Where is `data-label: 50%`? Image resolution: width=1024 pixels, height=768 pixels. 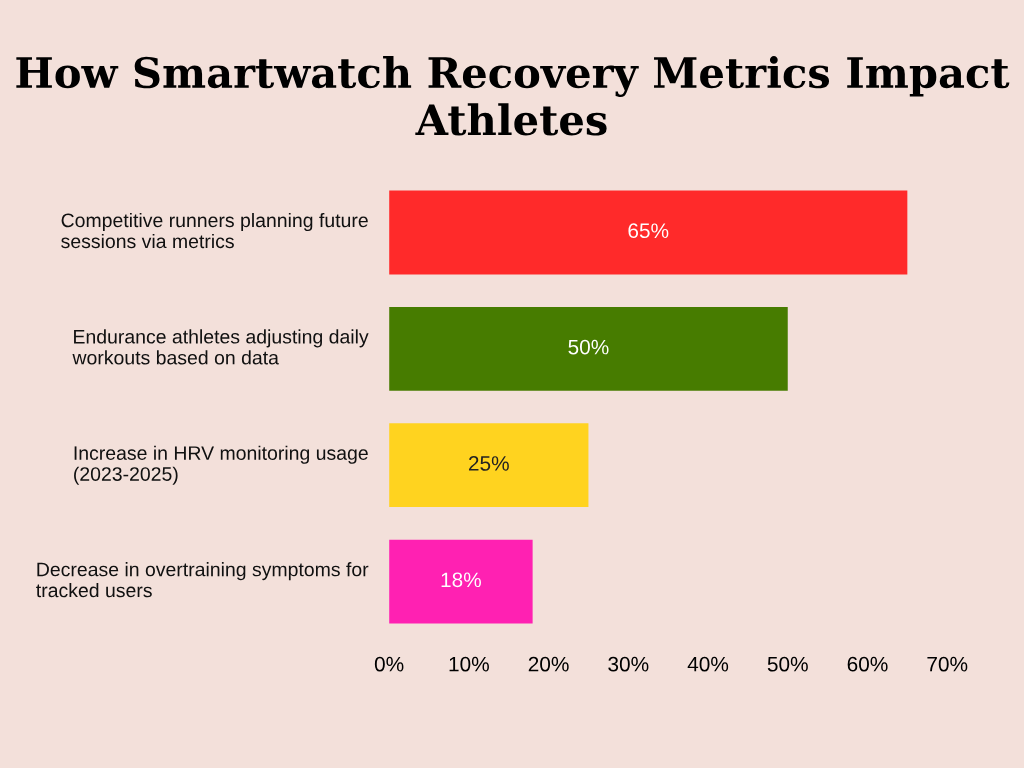 data-label: 50% is located at coordinates (588, 347).